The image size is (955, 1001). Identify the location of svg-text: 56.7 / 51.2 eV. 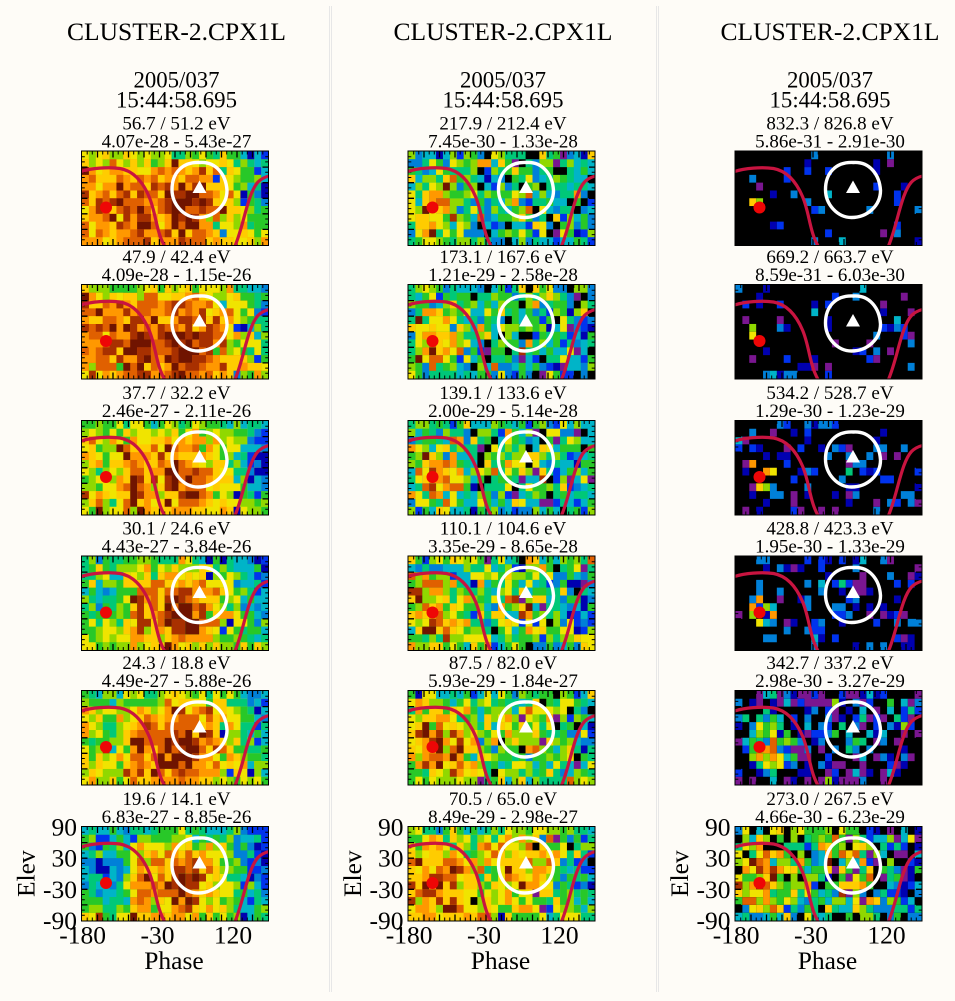
(176, 124).